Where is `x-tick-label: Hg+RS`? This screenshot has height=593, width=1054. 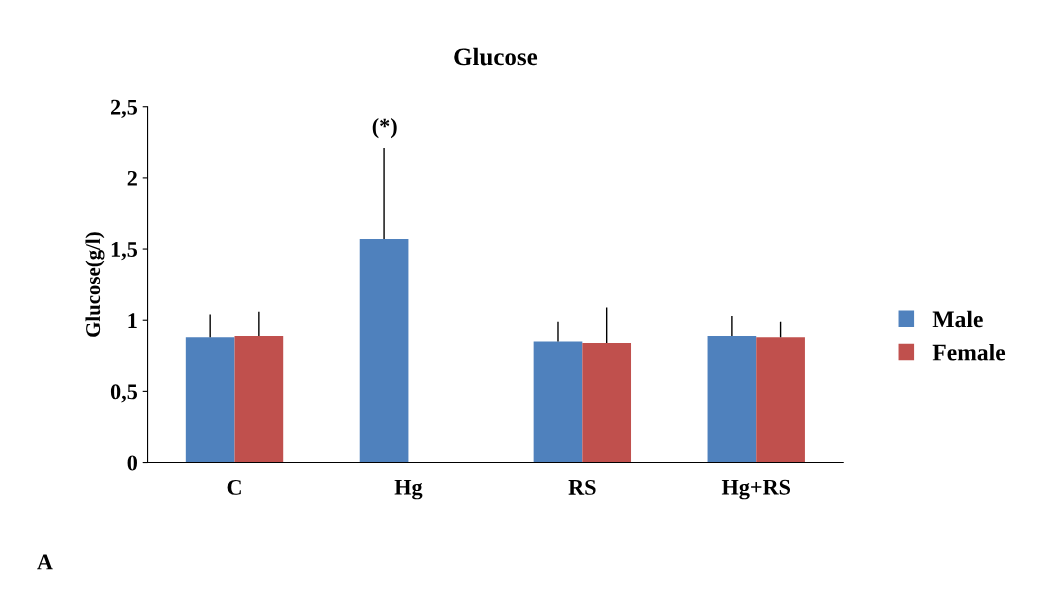 x-tick-label: Hg+RS is located at coordinates (756, 489).